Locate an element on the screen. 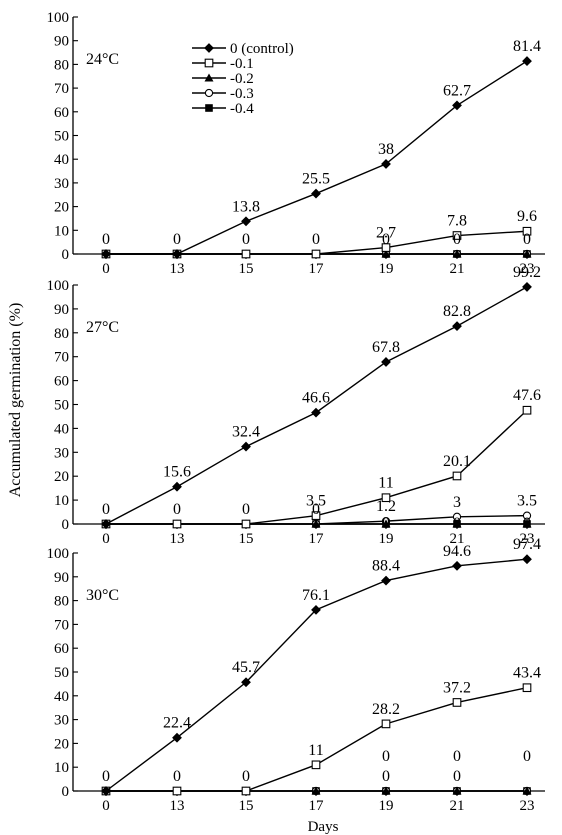  data-label-0-control: 97.4 is located at coordinates (527, 544).